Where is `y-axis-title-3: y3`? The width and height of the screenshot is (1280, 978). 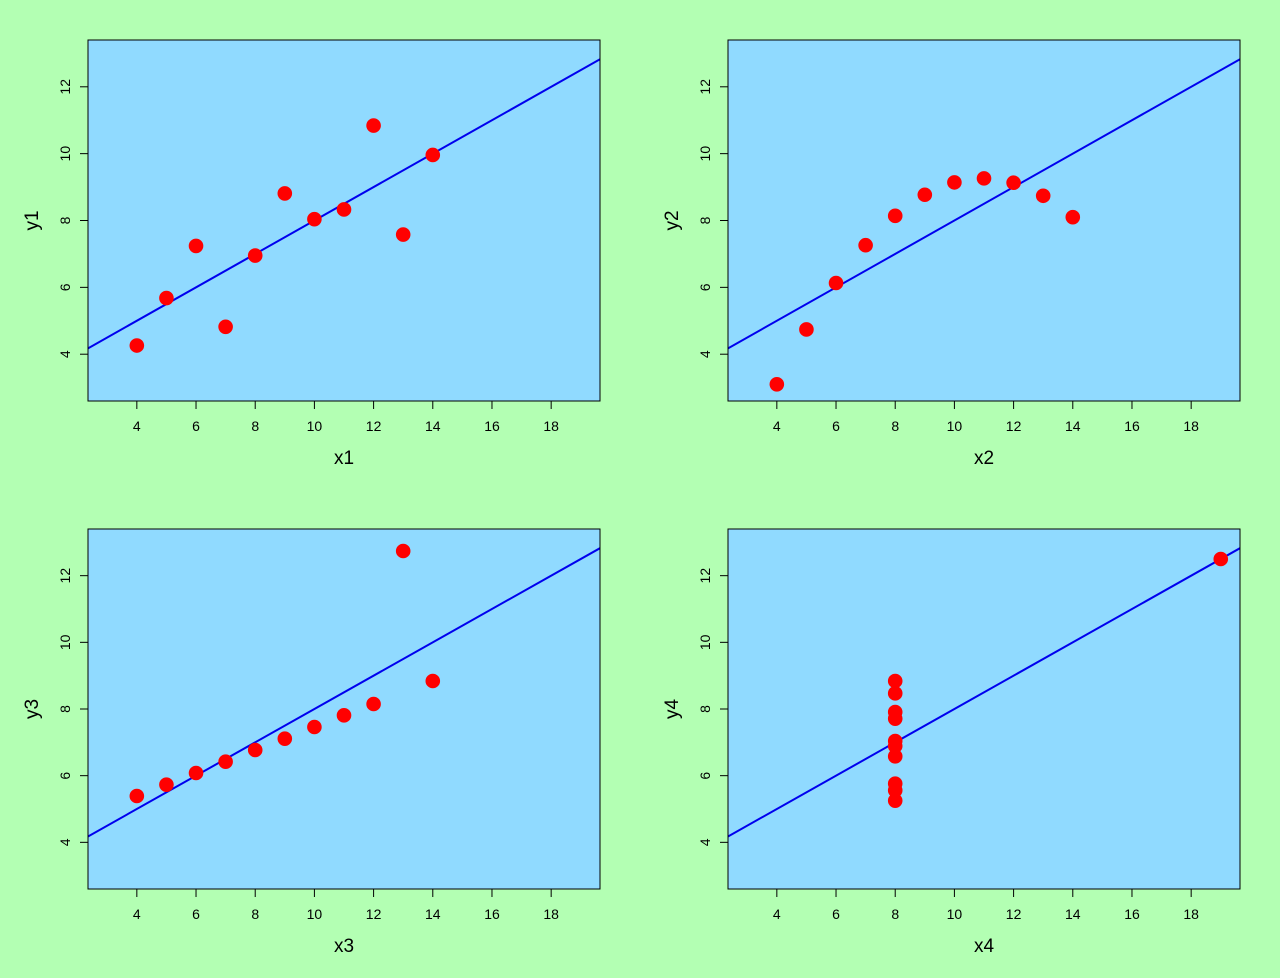
y-axis-title-3: y3 is located at coordinates (32, 709).